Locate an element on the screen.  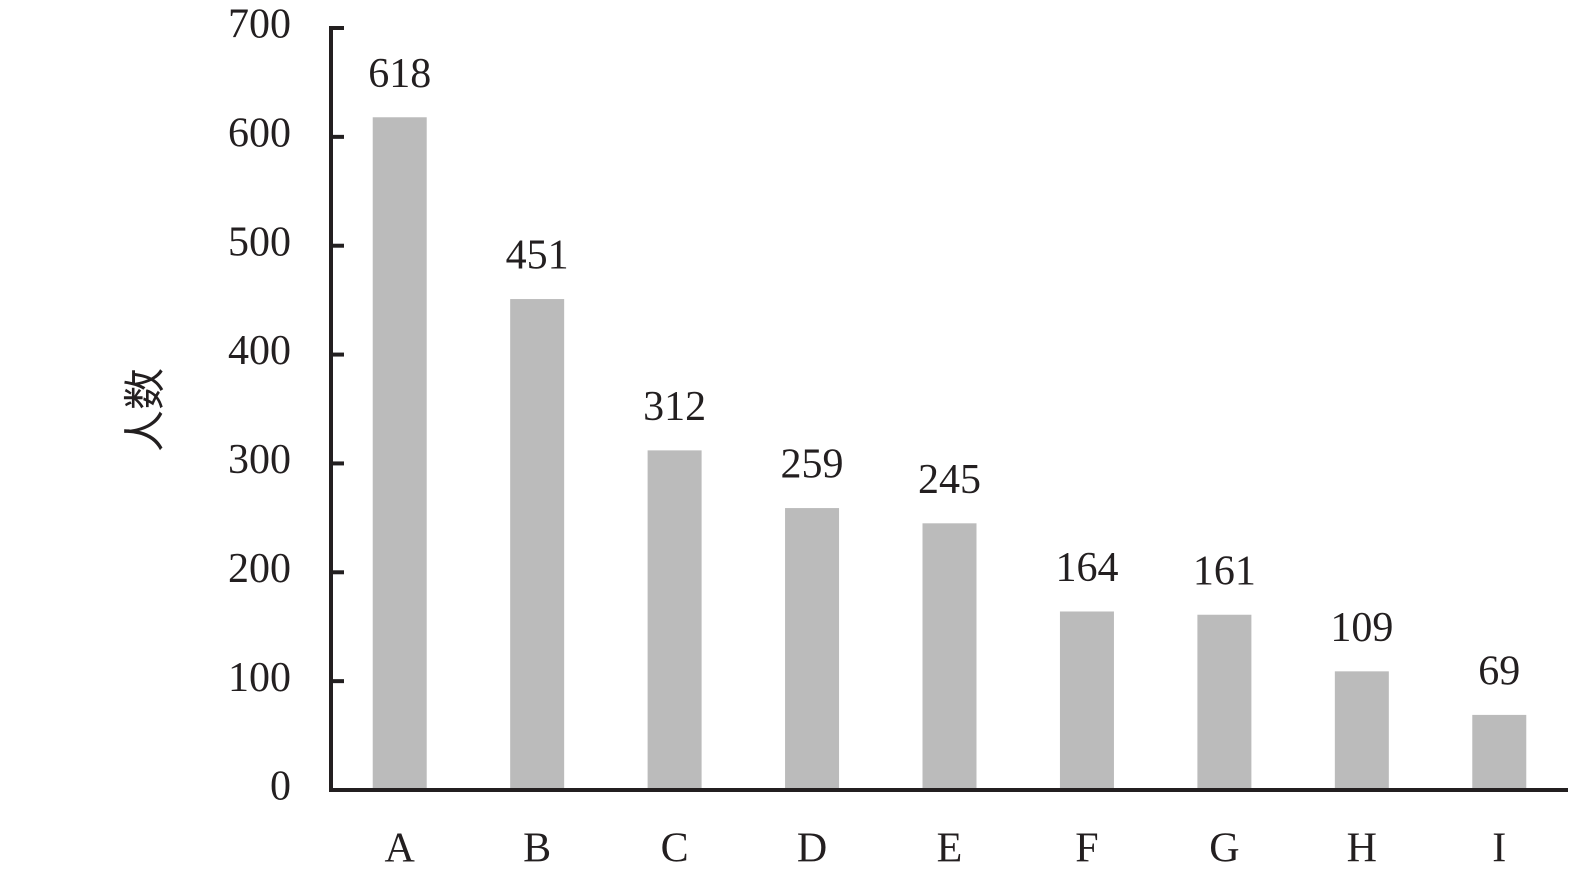
x-tick-label: H is located at coordinates (1362, 849).